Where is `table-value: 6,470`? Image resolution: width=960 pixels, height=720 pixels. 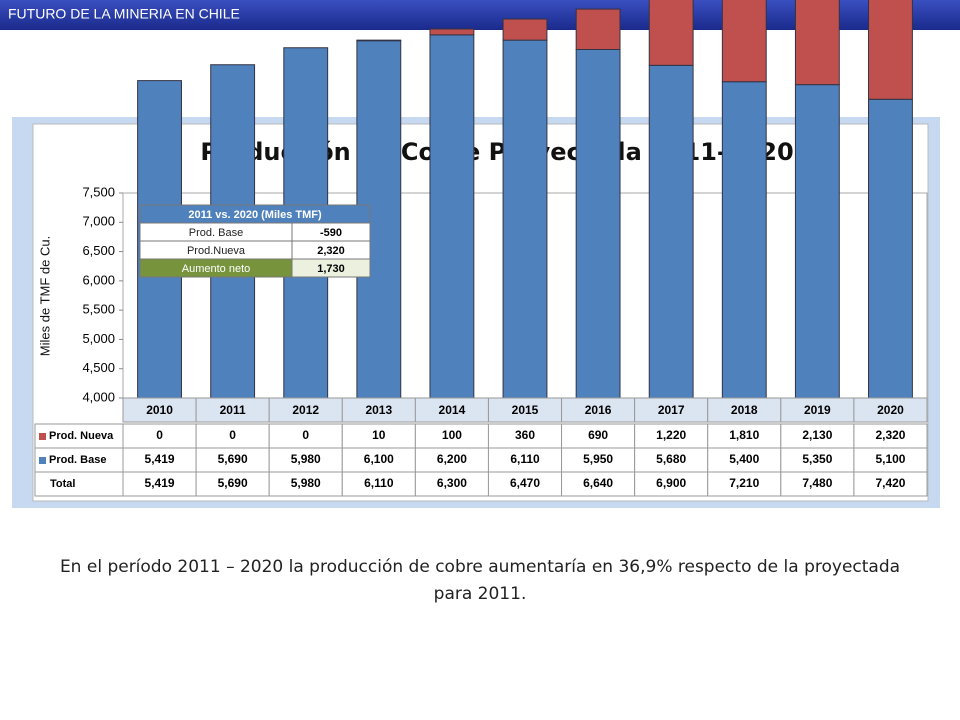 table-value: 6,470 is located at coordinates (525, 483).